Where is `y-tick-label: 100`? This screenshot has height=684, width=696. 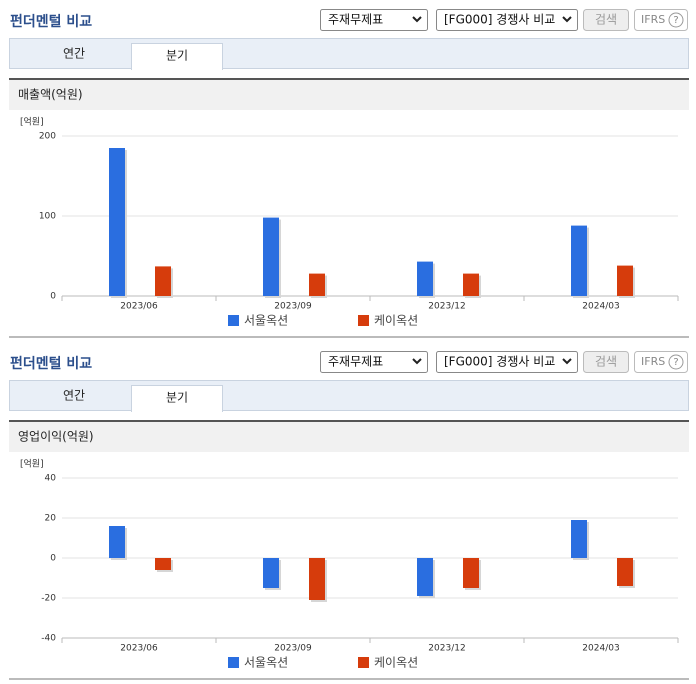
y-tick-label: 100 is located at coordinates (47, 217).